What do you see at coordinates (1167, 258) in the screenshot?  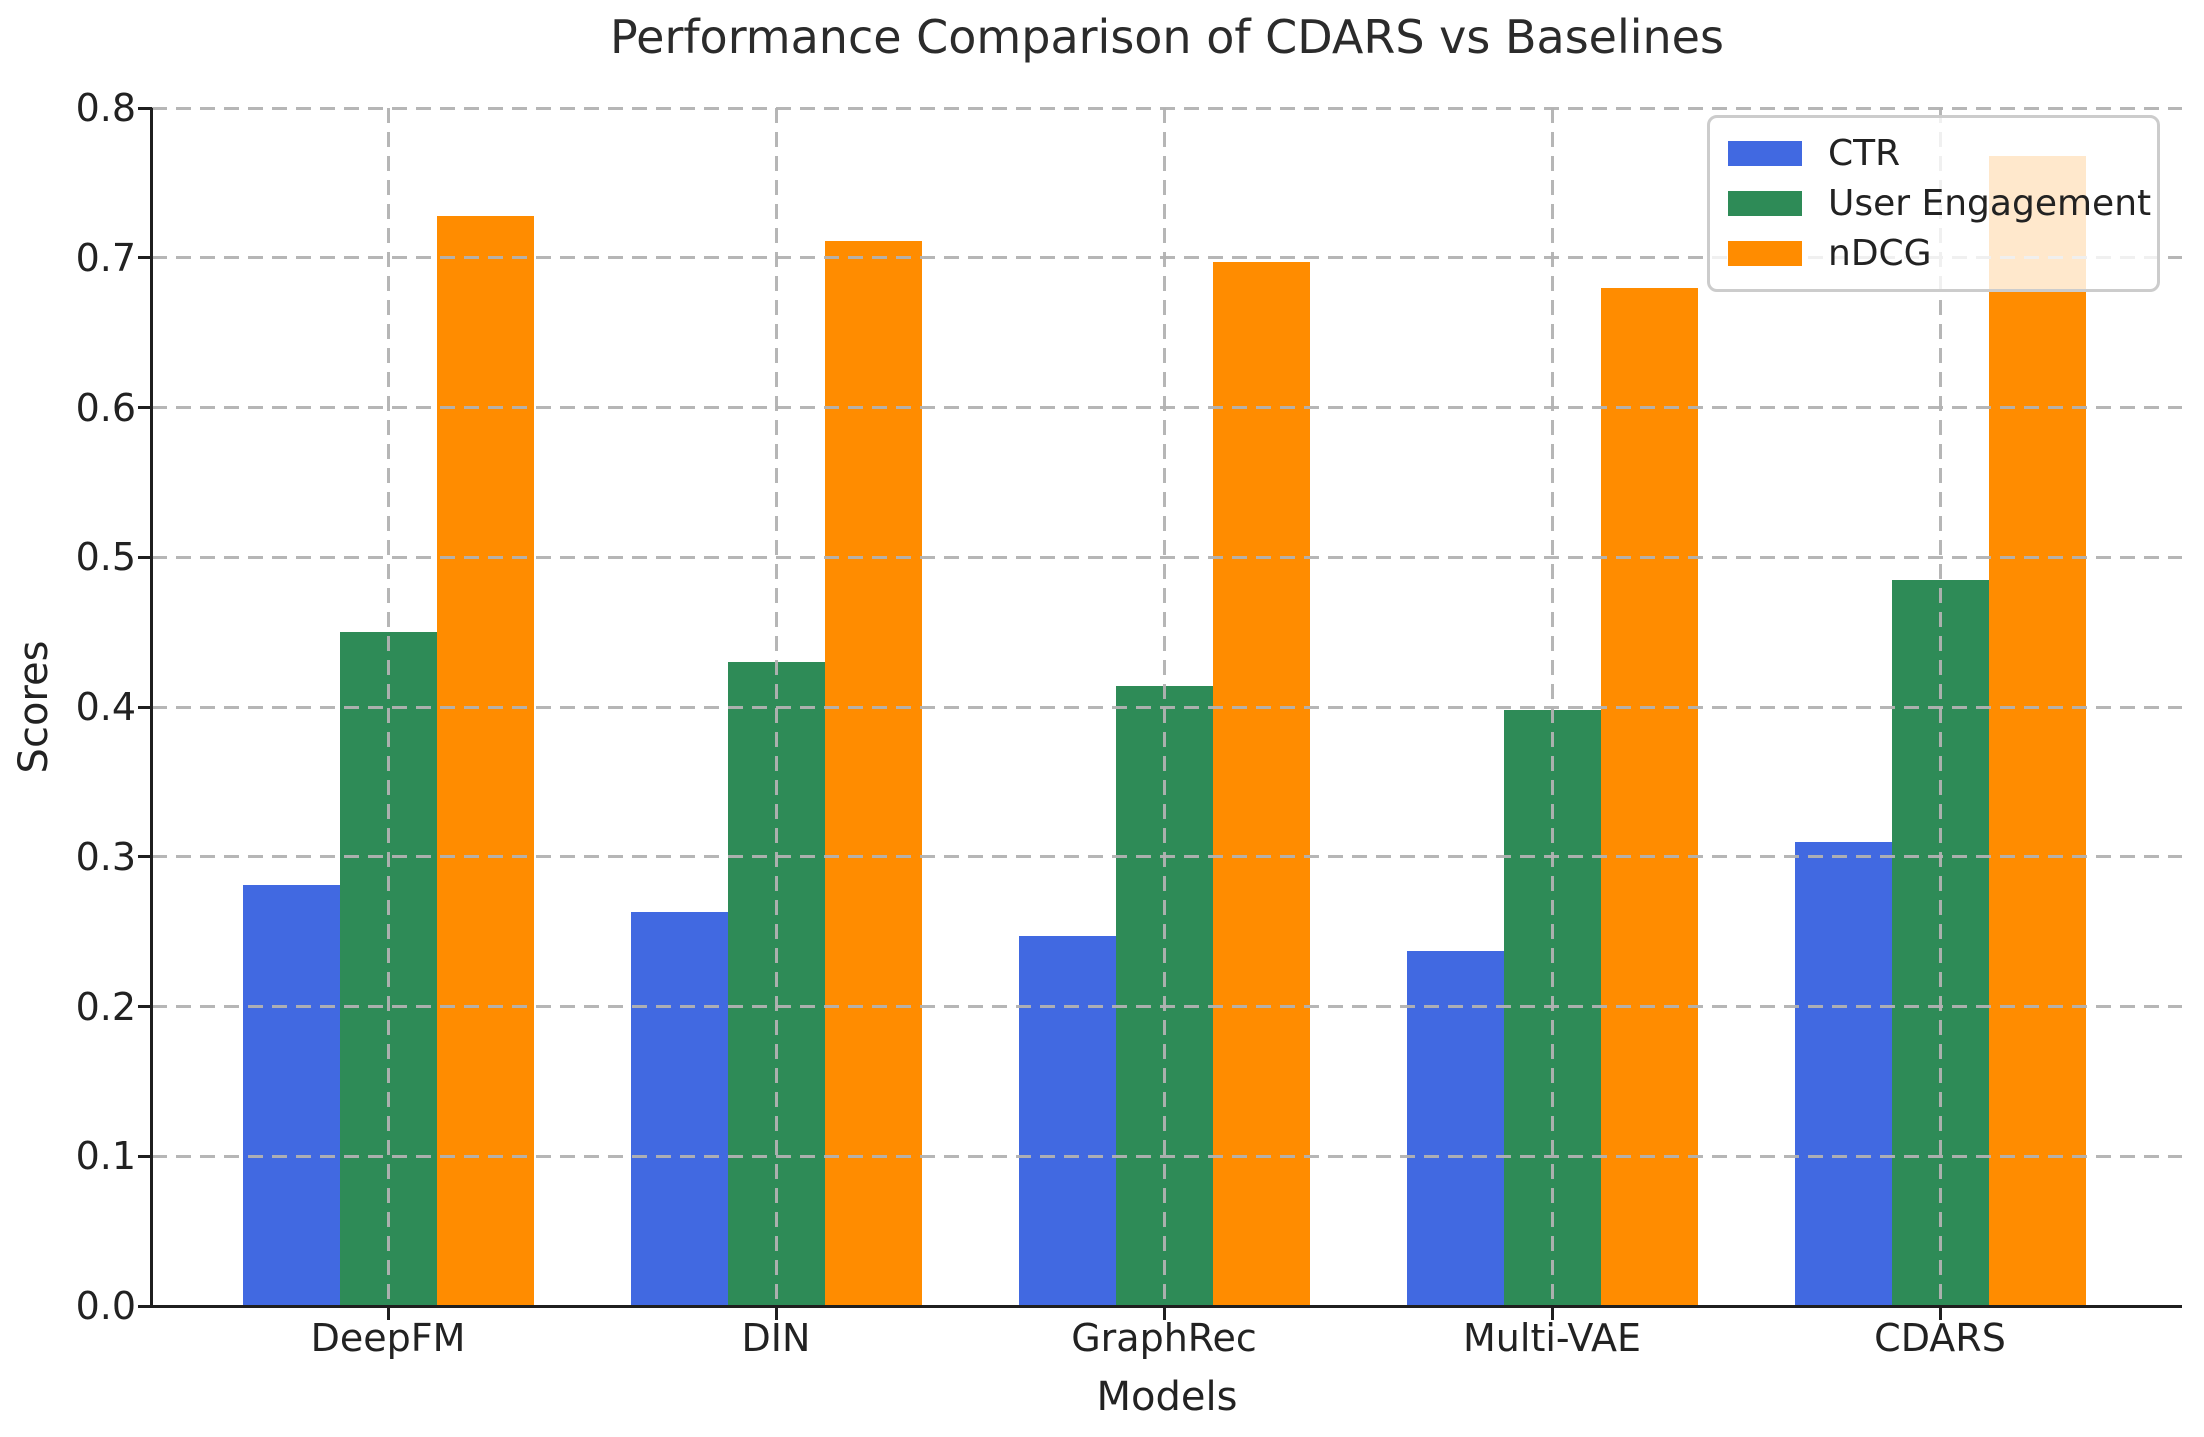 I see `gridline-y-0.7` at bounding box center [1167, 258].